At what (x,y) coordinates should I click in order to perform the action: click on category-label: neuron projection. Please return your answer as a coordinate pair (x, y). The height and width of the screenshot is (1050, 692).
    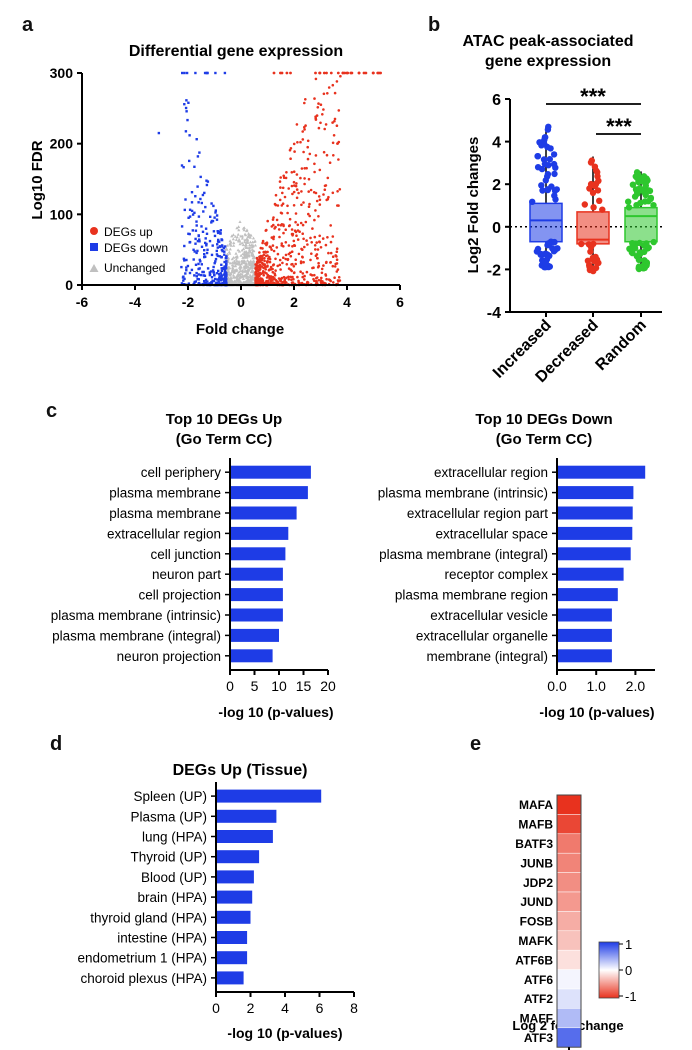
    Looking at the image, I should click on (169, 656).